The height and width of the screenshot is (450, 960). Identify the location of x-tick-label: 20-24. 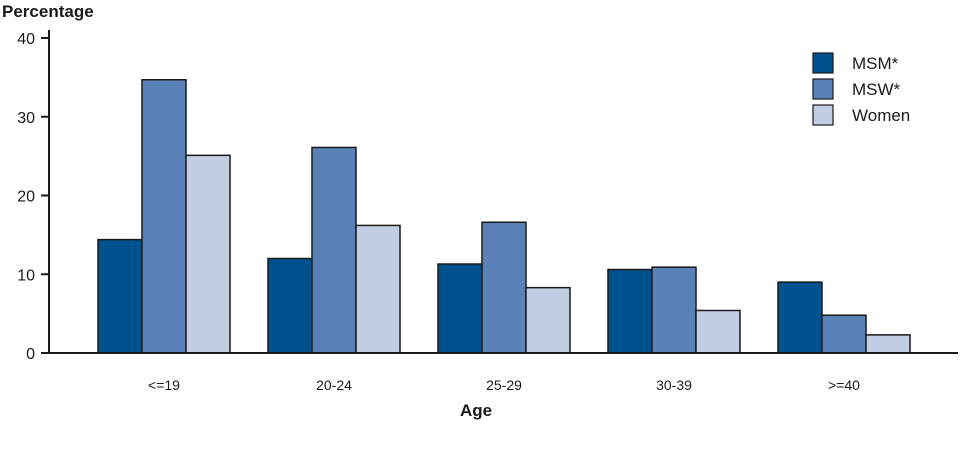
(334, 385).